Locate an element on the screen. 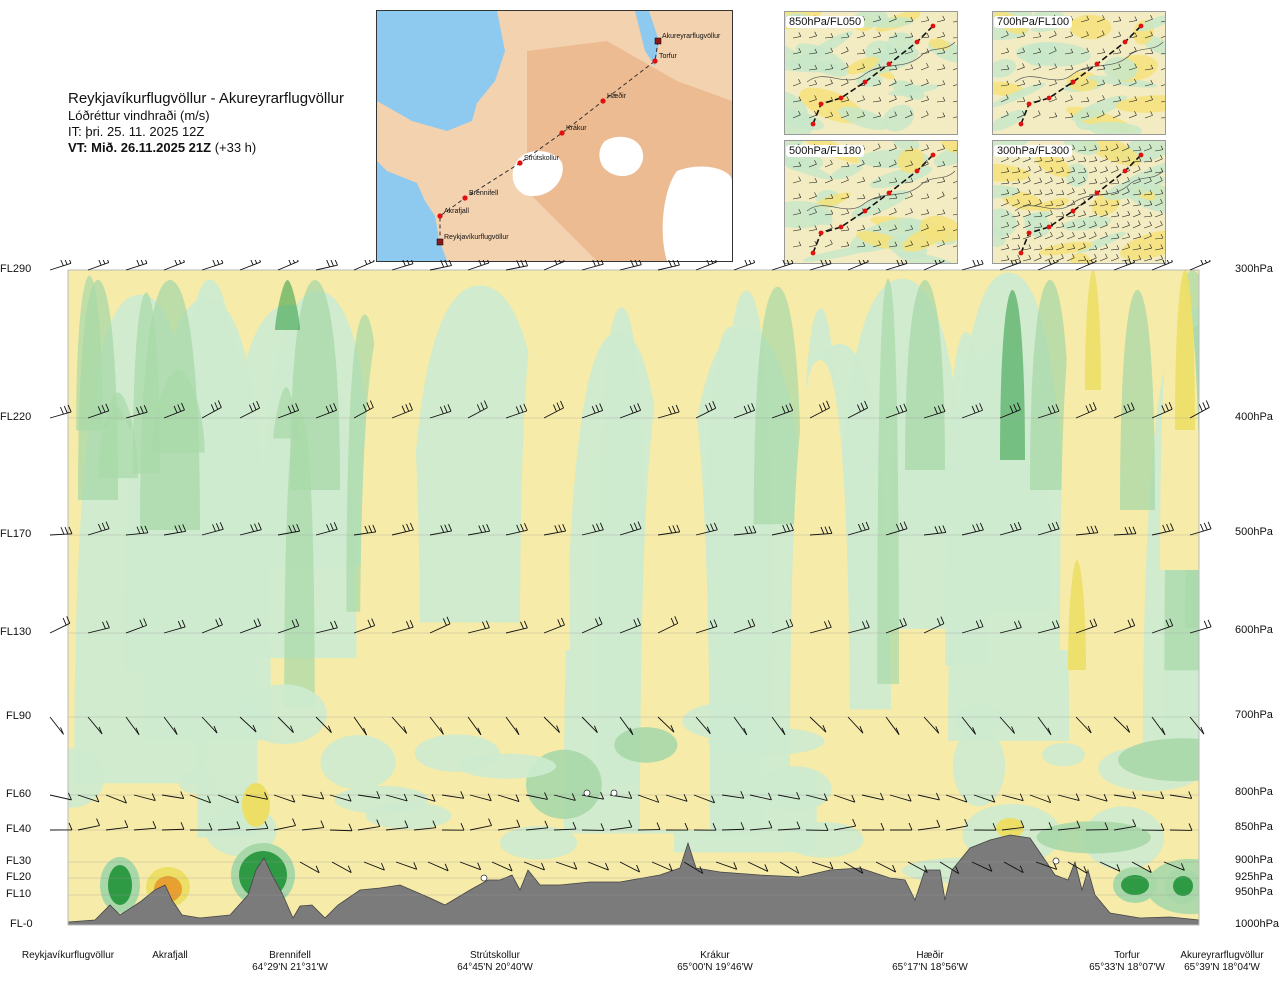  updraft-core is located at coordinates (1183, 886).